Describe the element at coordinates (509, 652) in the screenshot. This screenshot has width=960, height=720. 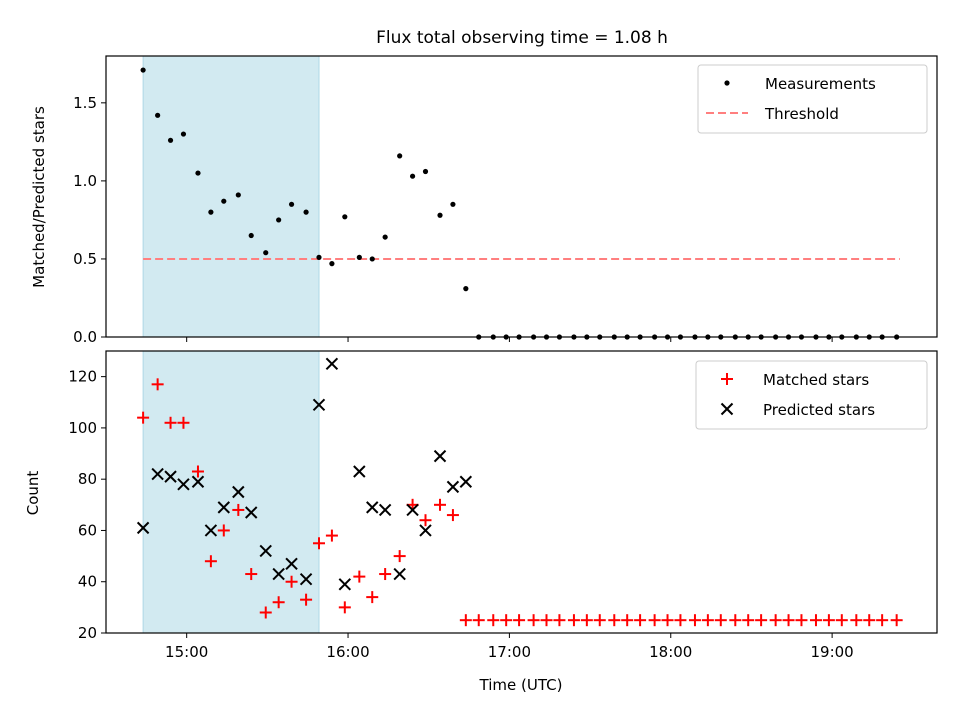
I see `x-tick-label: 17:00` at that location.